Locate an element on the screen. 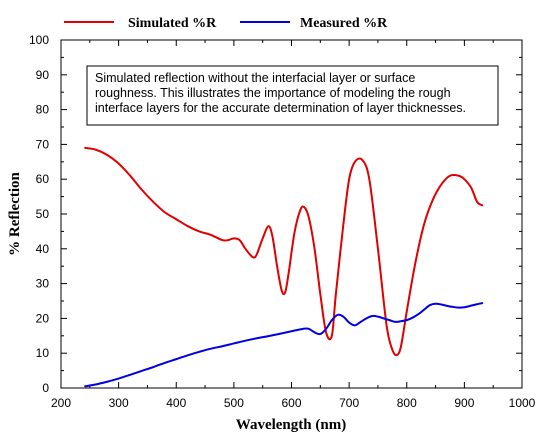 The image size is (558, 446). y-tick-label: 30 is located at coordinates (43, 284).